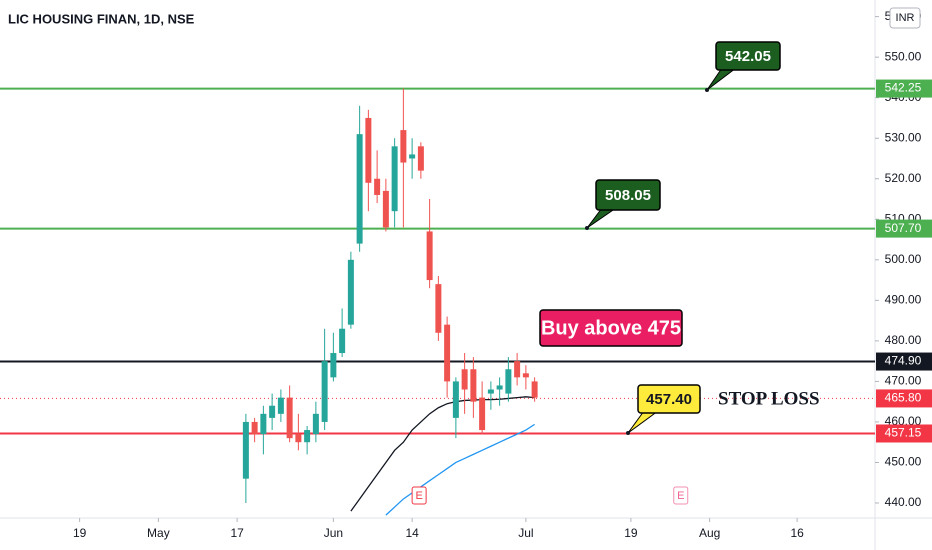 The height and width of the screenshot is (550, 932). I want to click on price-label: 542.25, so click(903, 88).